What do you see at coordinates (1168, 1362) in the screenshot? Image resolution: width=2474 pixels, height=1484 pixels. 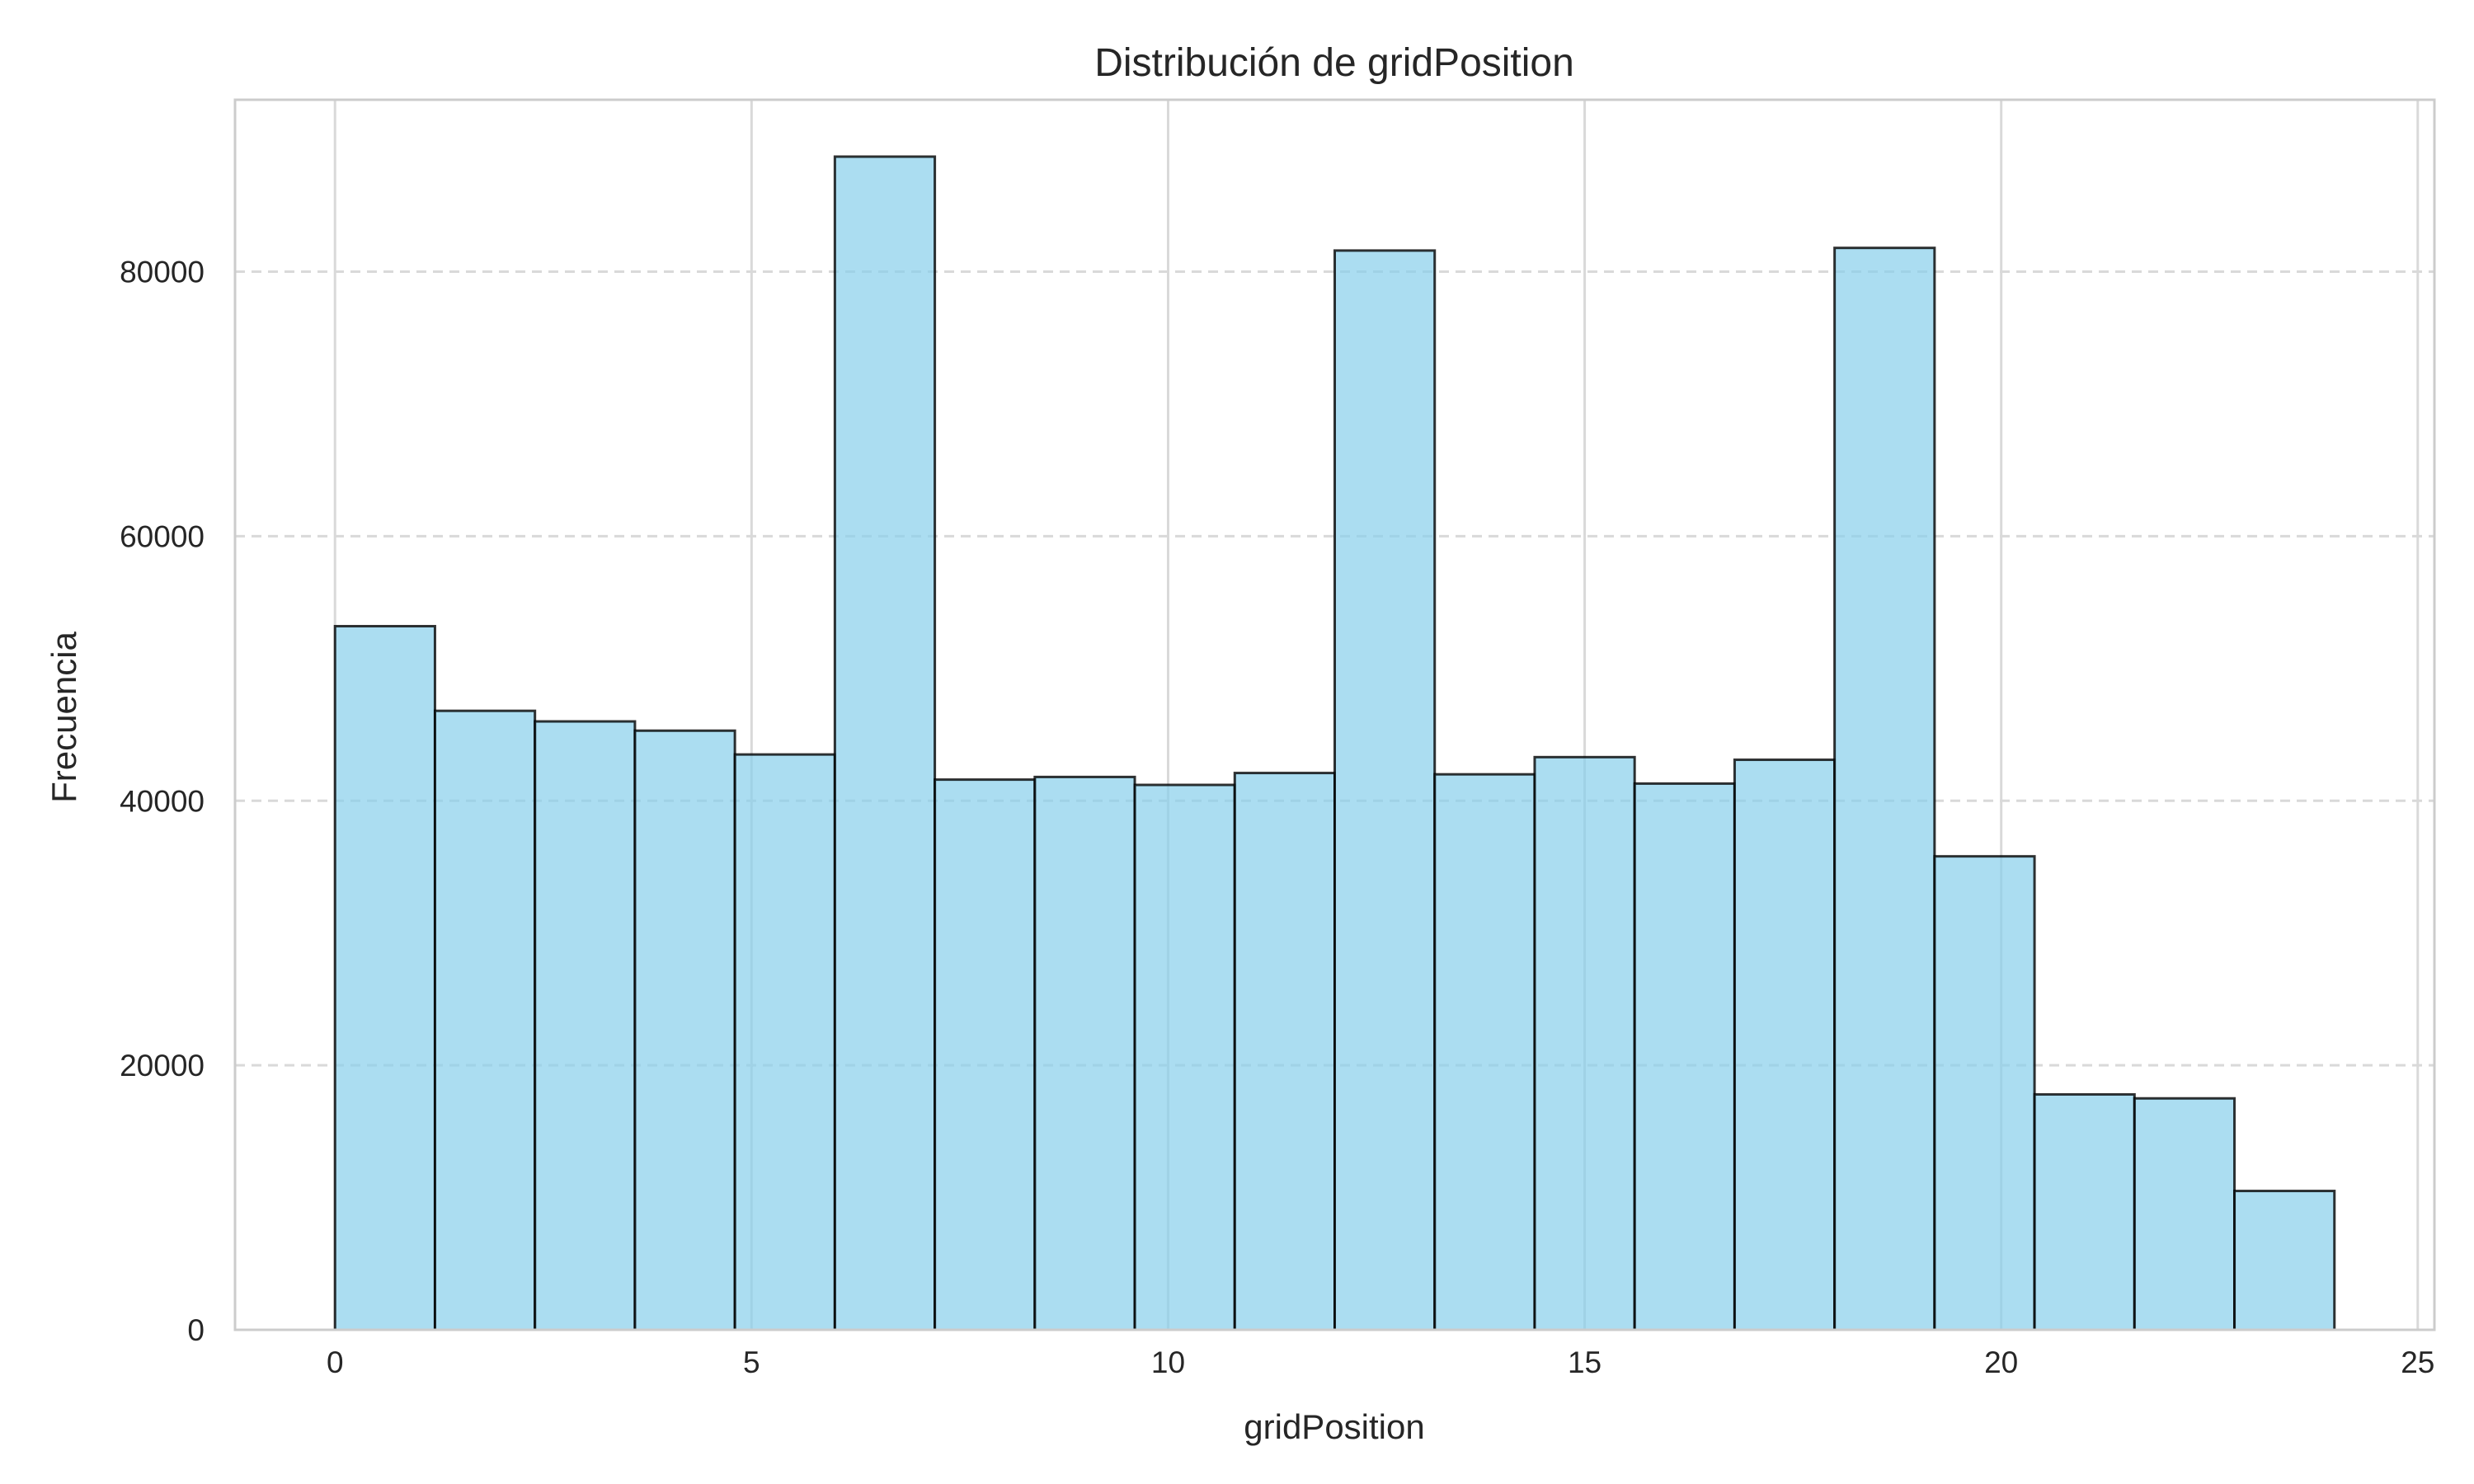 I see `x-tick-label-2: 10` at bounding box center [1168, 1362].